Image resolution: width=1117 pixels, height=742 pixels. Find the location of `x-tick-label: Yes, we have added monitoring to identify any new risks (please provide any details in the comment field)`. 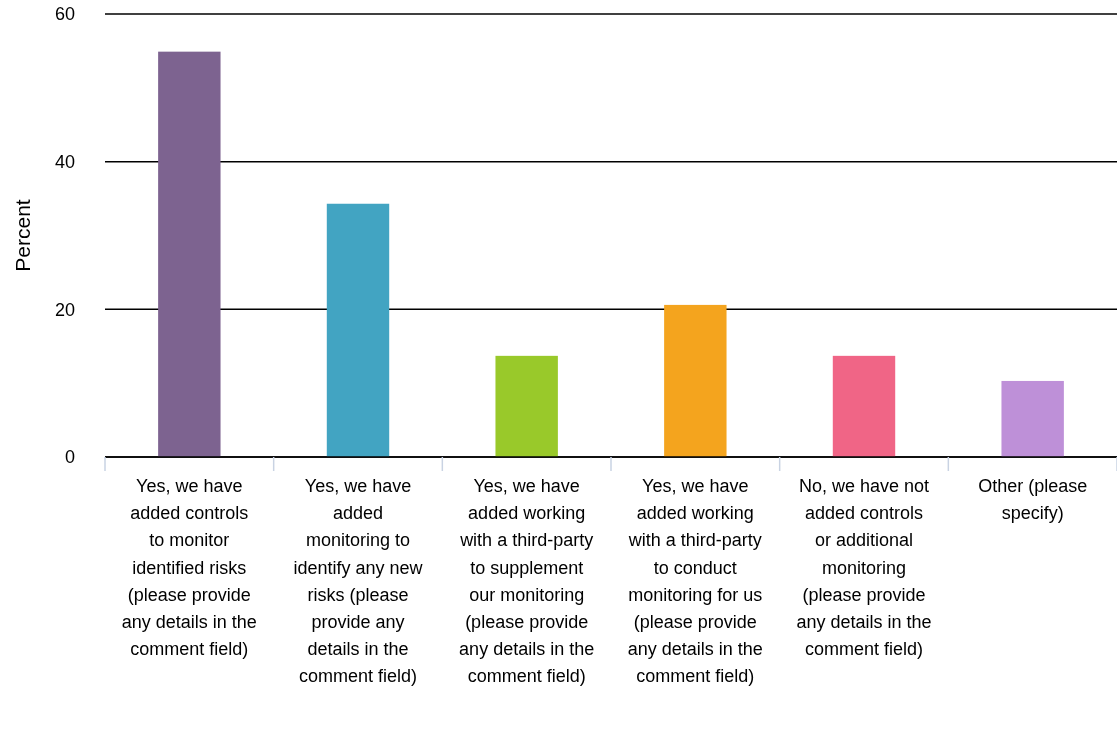

x-tick-label: Yes, we have added monitoring to identify any new risks (please provide any details in the comment field) is located at coordinates (358, 581).